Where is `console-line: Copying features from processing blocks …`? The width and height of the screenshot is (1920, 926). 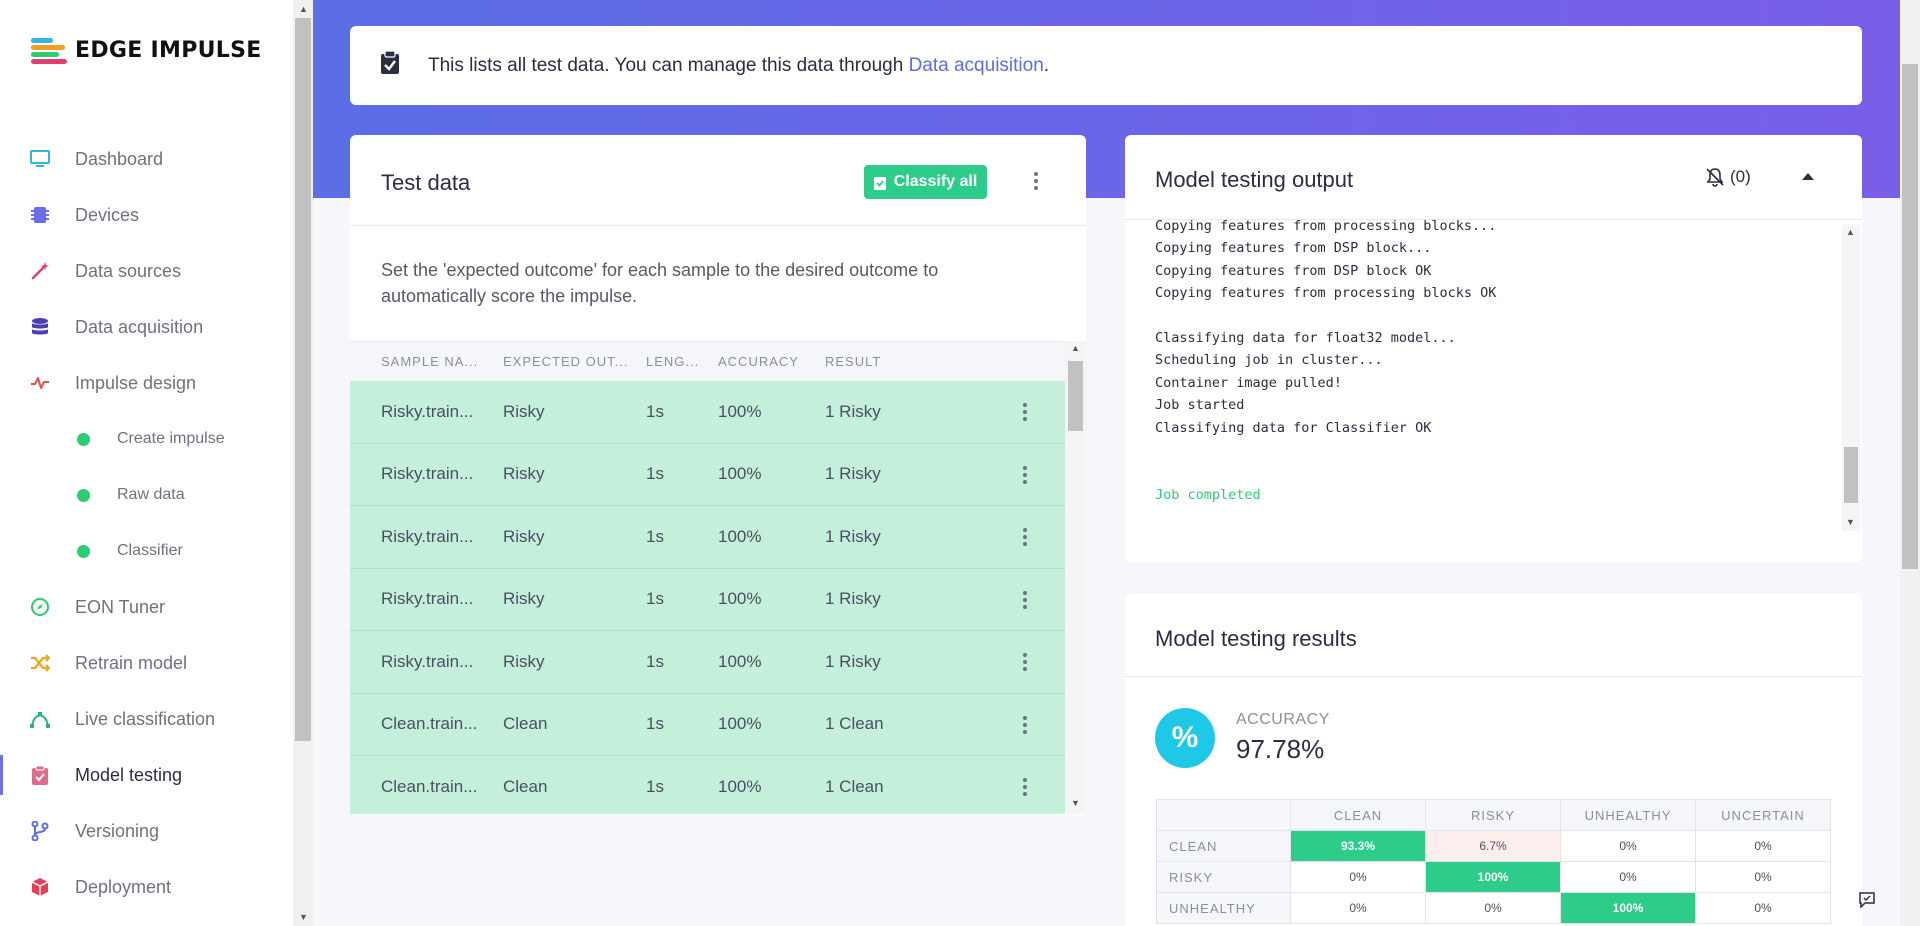 console-line: Copying features from processing blocks … is located at coordinates (1326, 293).